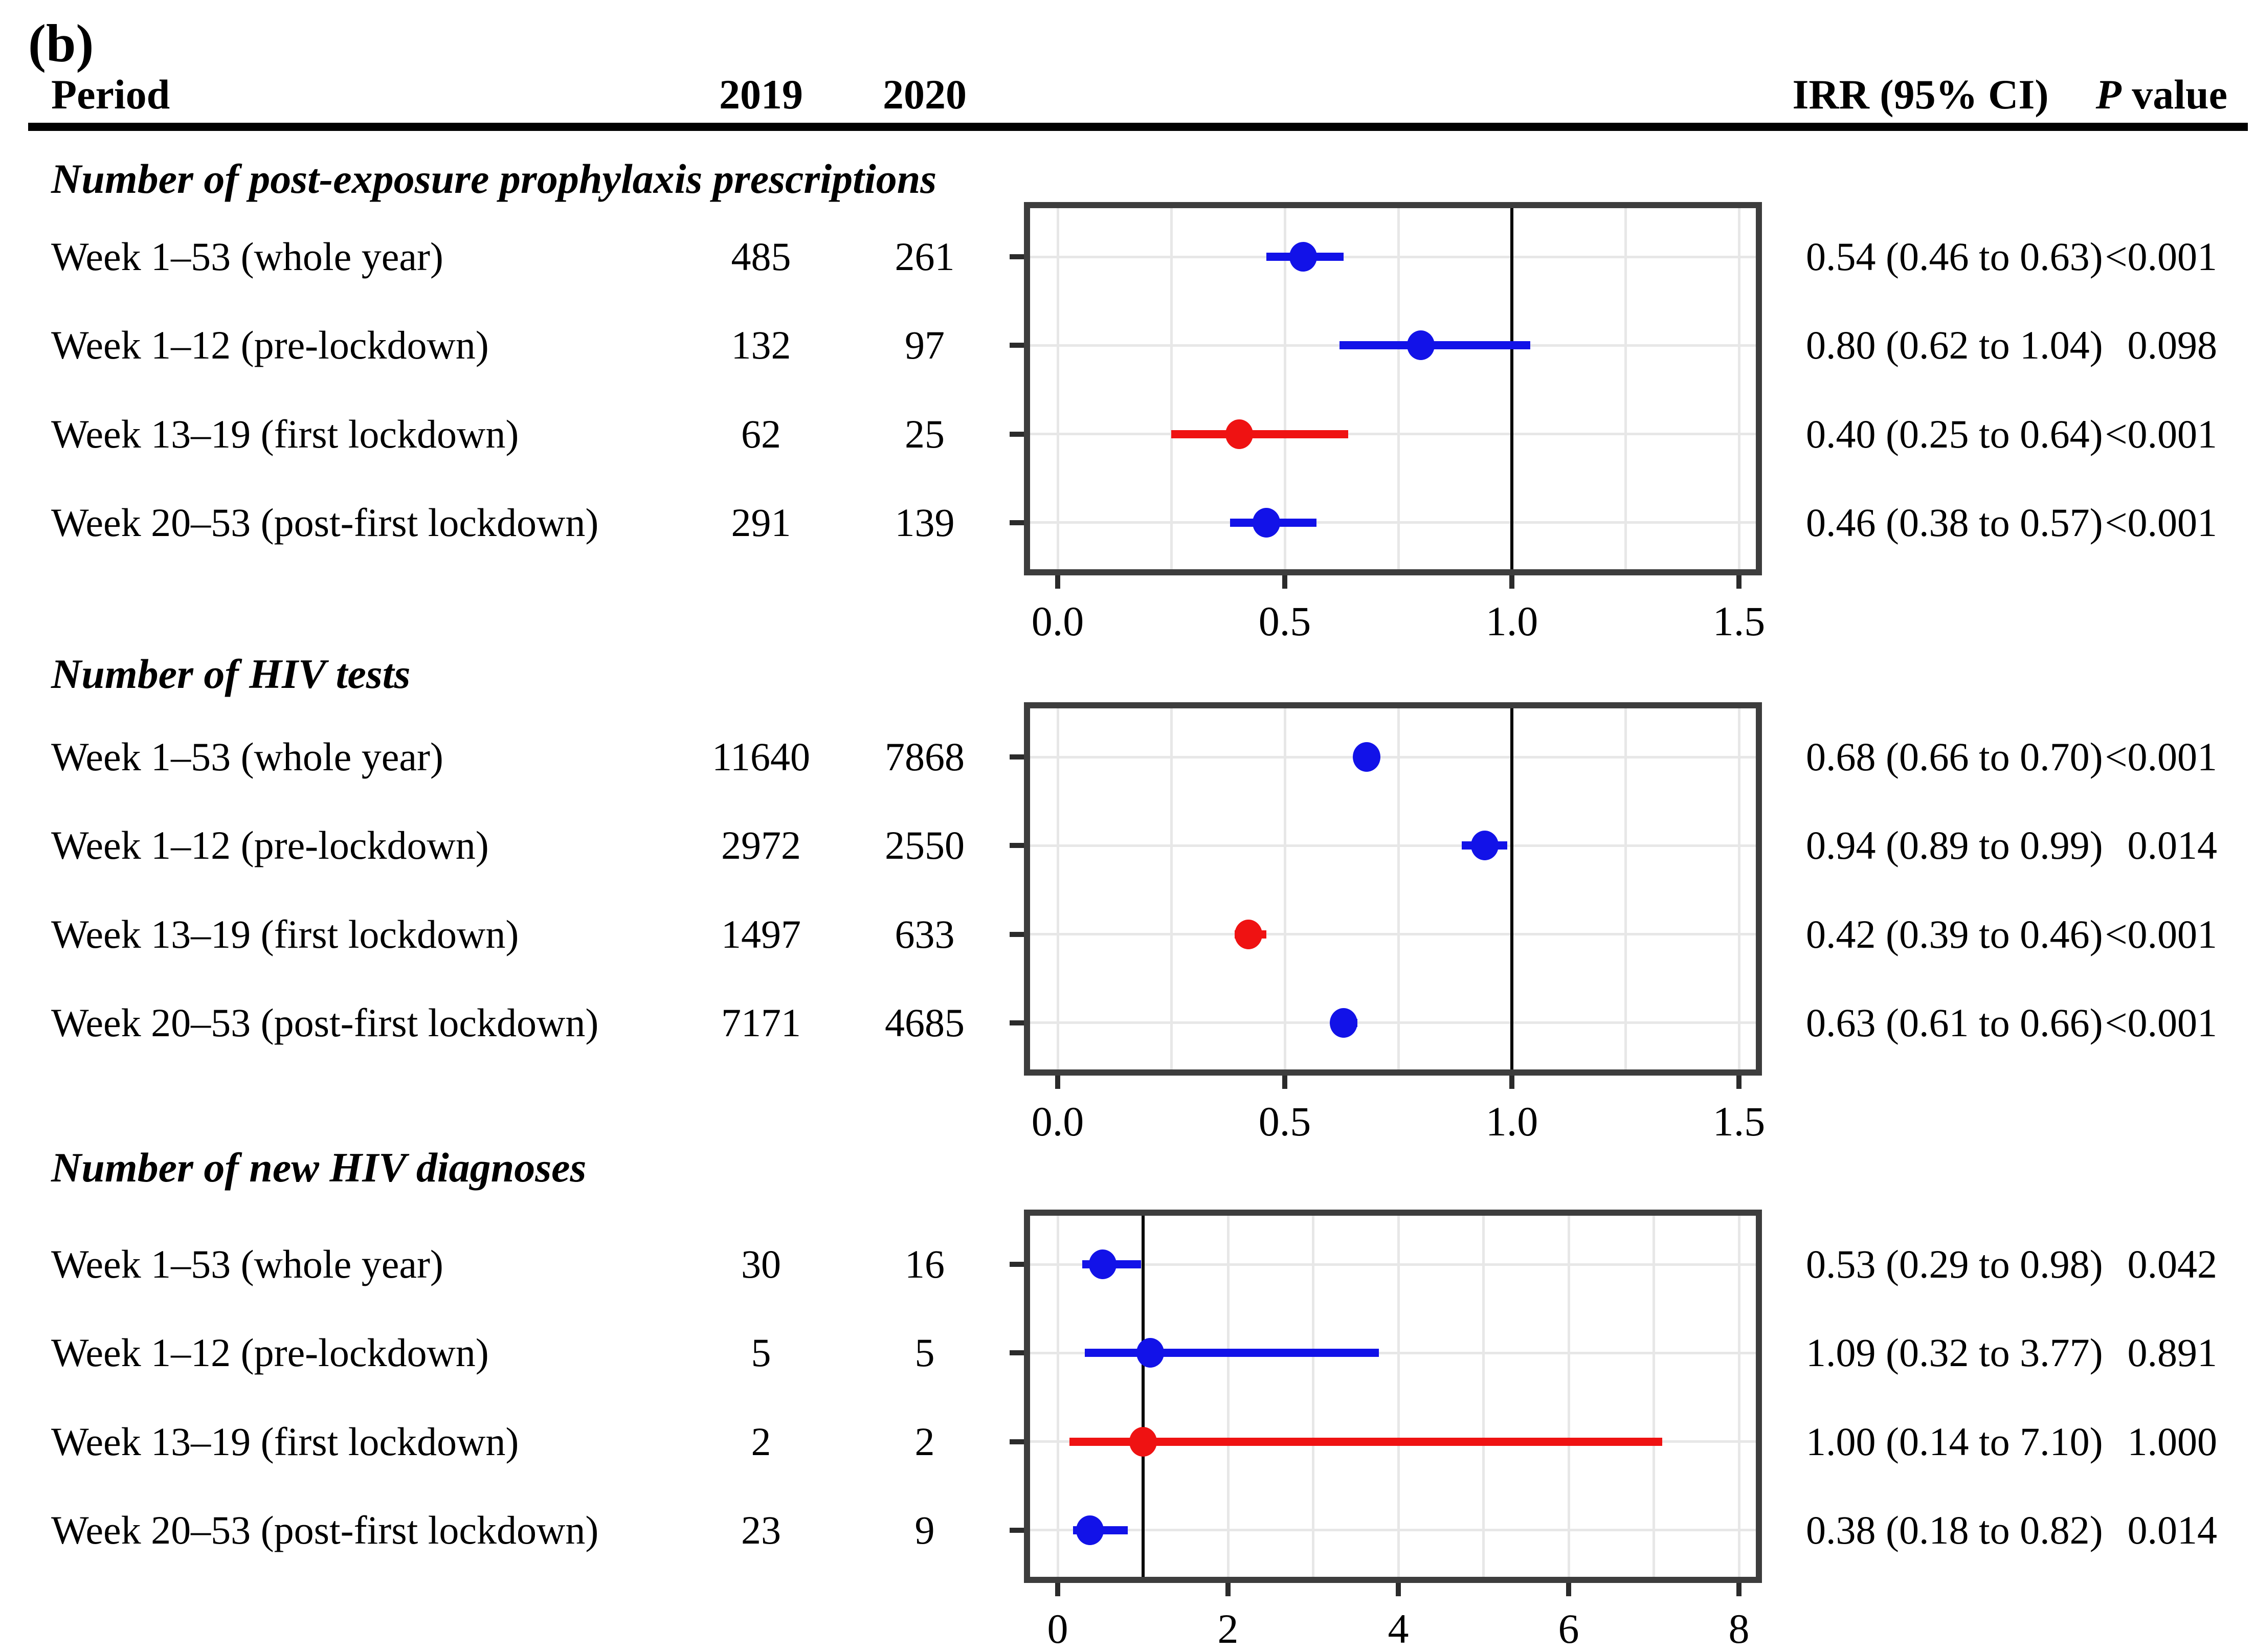 This screenshot has height=1652, width=2255. I want to click on row-2019-value: 132, so click(761, 345).